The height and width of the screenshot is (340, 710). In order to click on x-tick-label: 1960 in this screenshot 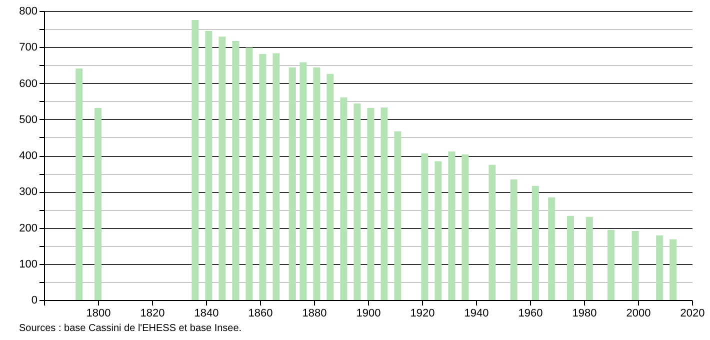, I will do `click(530, 314)`.